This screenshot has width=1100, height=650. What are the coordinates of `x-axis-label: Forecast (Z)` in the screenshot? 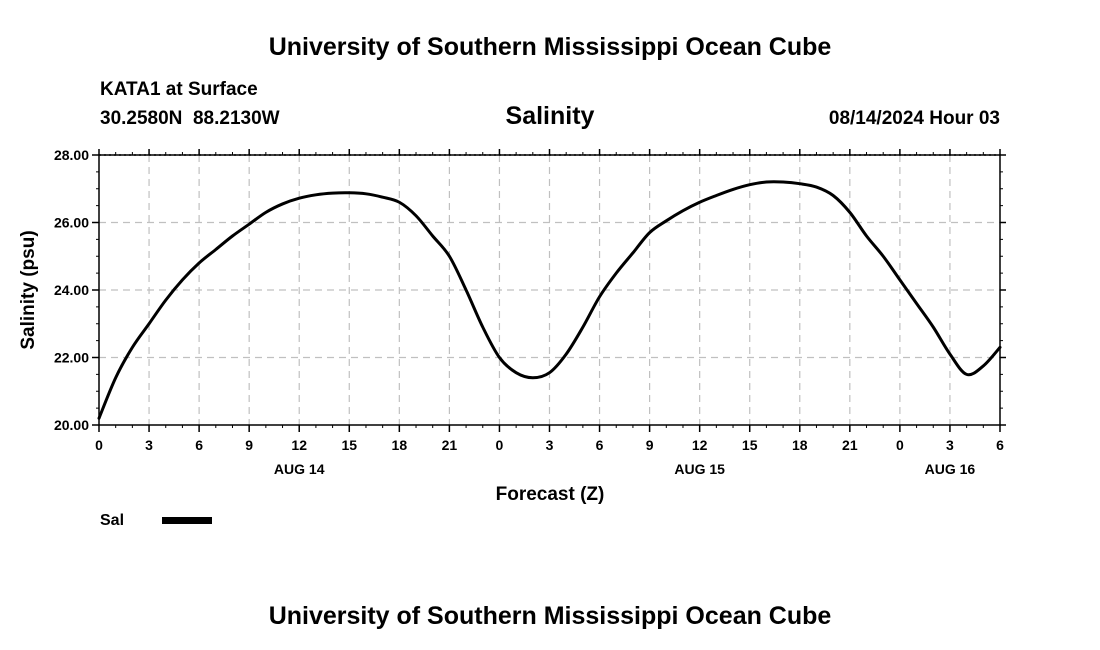 It's located at (550, 494).